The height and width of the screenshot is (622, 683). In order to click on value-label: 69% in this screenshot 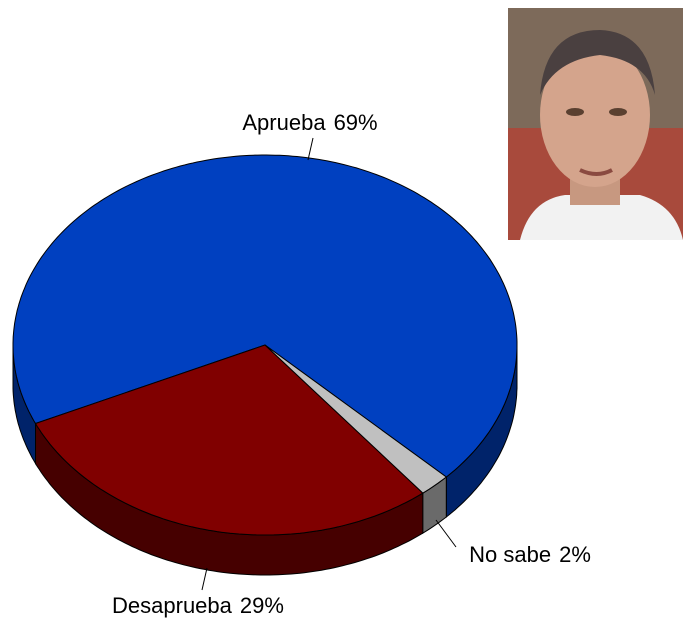, I will do `click(356, 122)`.